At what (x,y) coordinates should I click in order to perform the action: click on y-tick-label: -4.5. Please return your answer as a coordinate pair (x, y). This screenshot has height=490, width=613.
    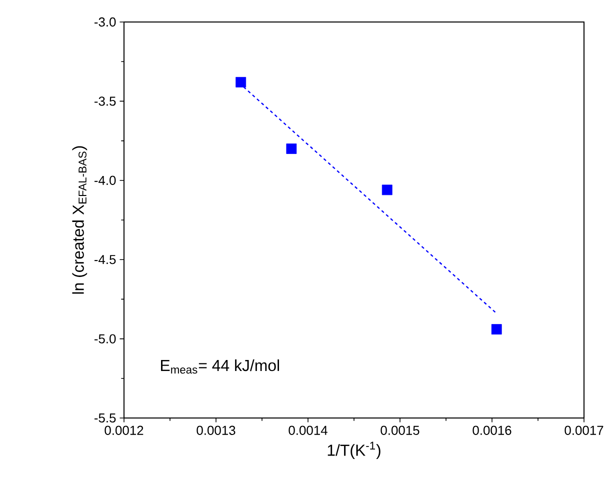
    Looking at the image, I should click on (105, 259).